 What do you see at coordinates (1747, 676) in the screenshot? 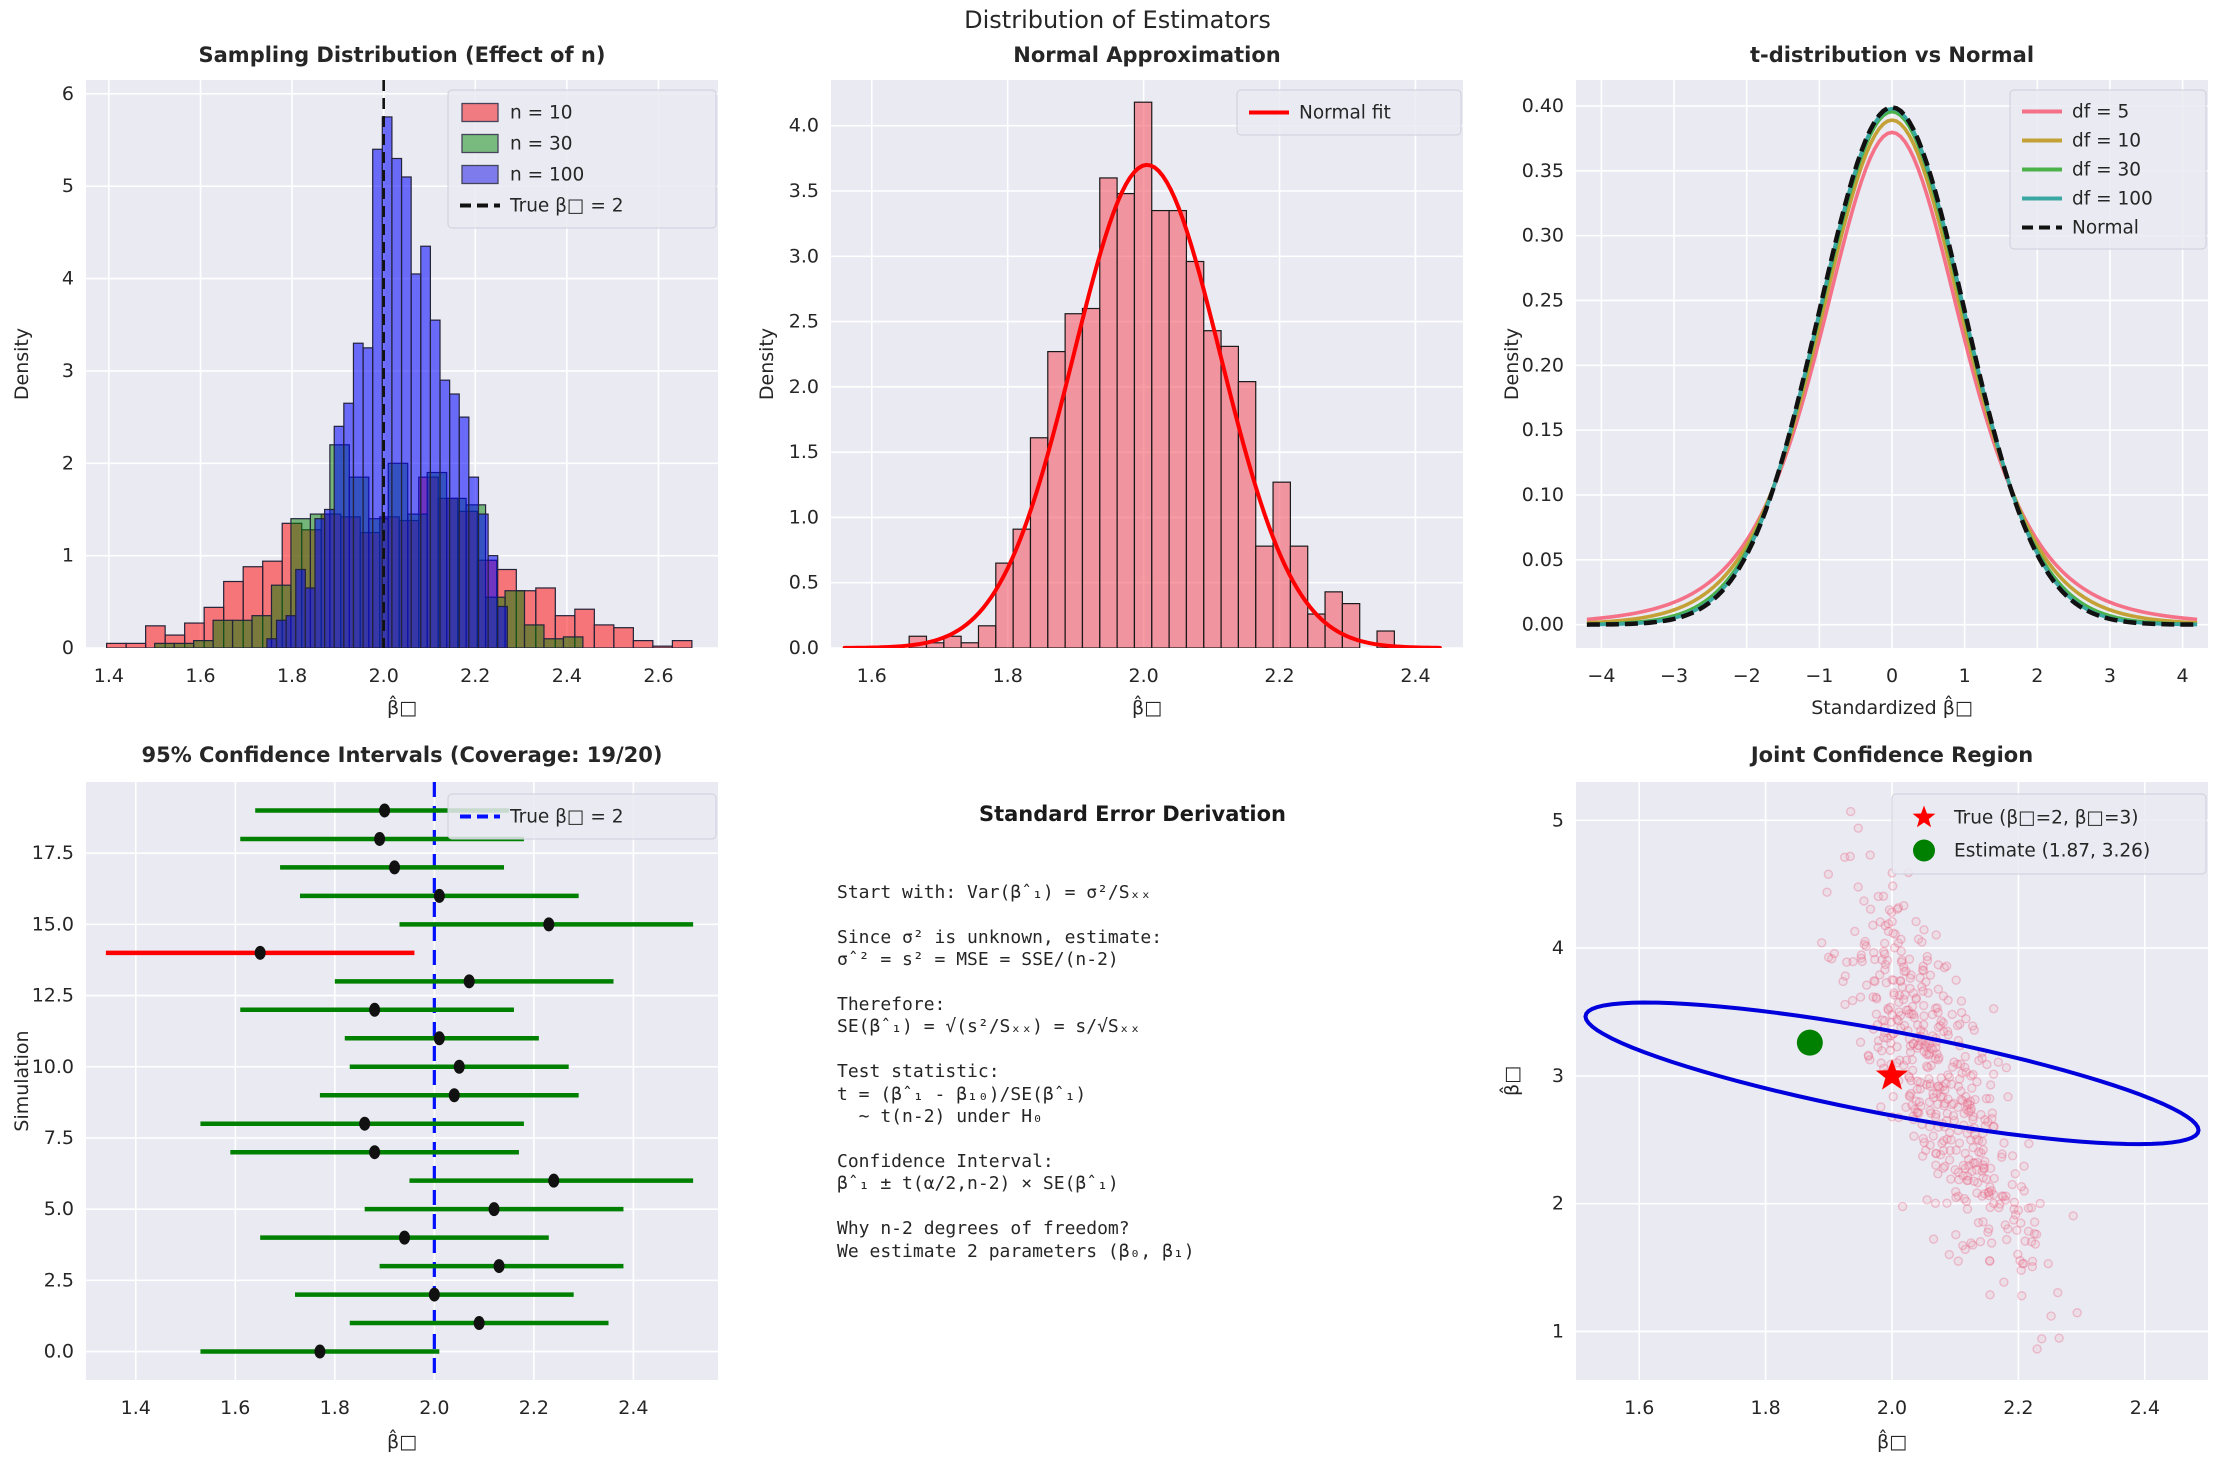
I see `svg-text: −2` at bounding box center [1747, 676].